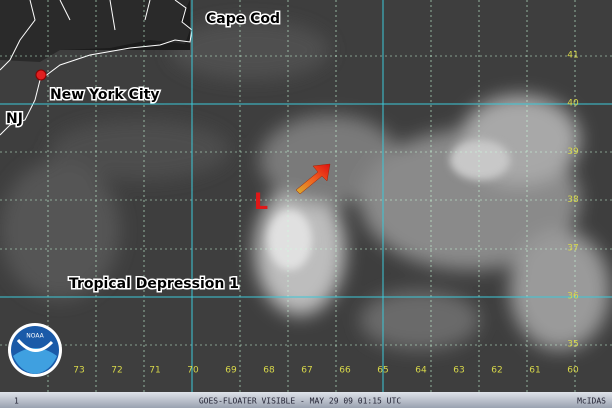 This screenshot has height=408, width=612. Describe the element at coordinates (104, 95) in the screenshot. I see `place-label: New York City` at that location.